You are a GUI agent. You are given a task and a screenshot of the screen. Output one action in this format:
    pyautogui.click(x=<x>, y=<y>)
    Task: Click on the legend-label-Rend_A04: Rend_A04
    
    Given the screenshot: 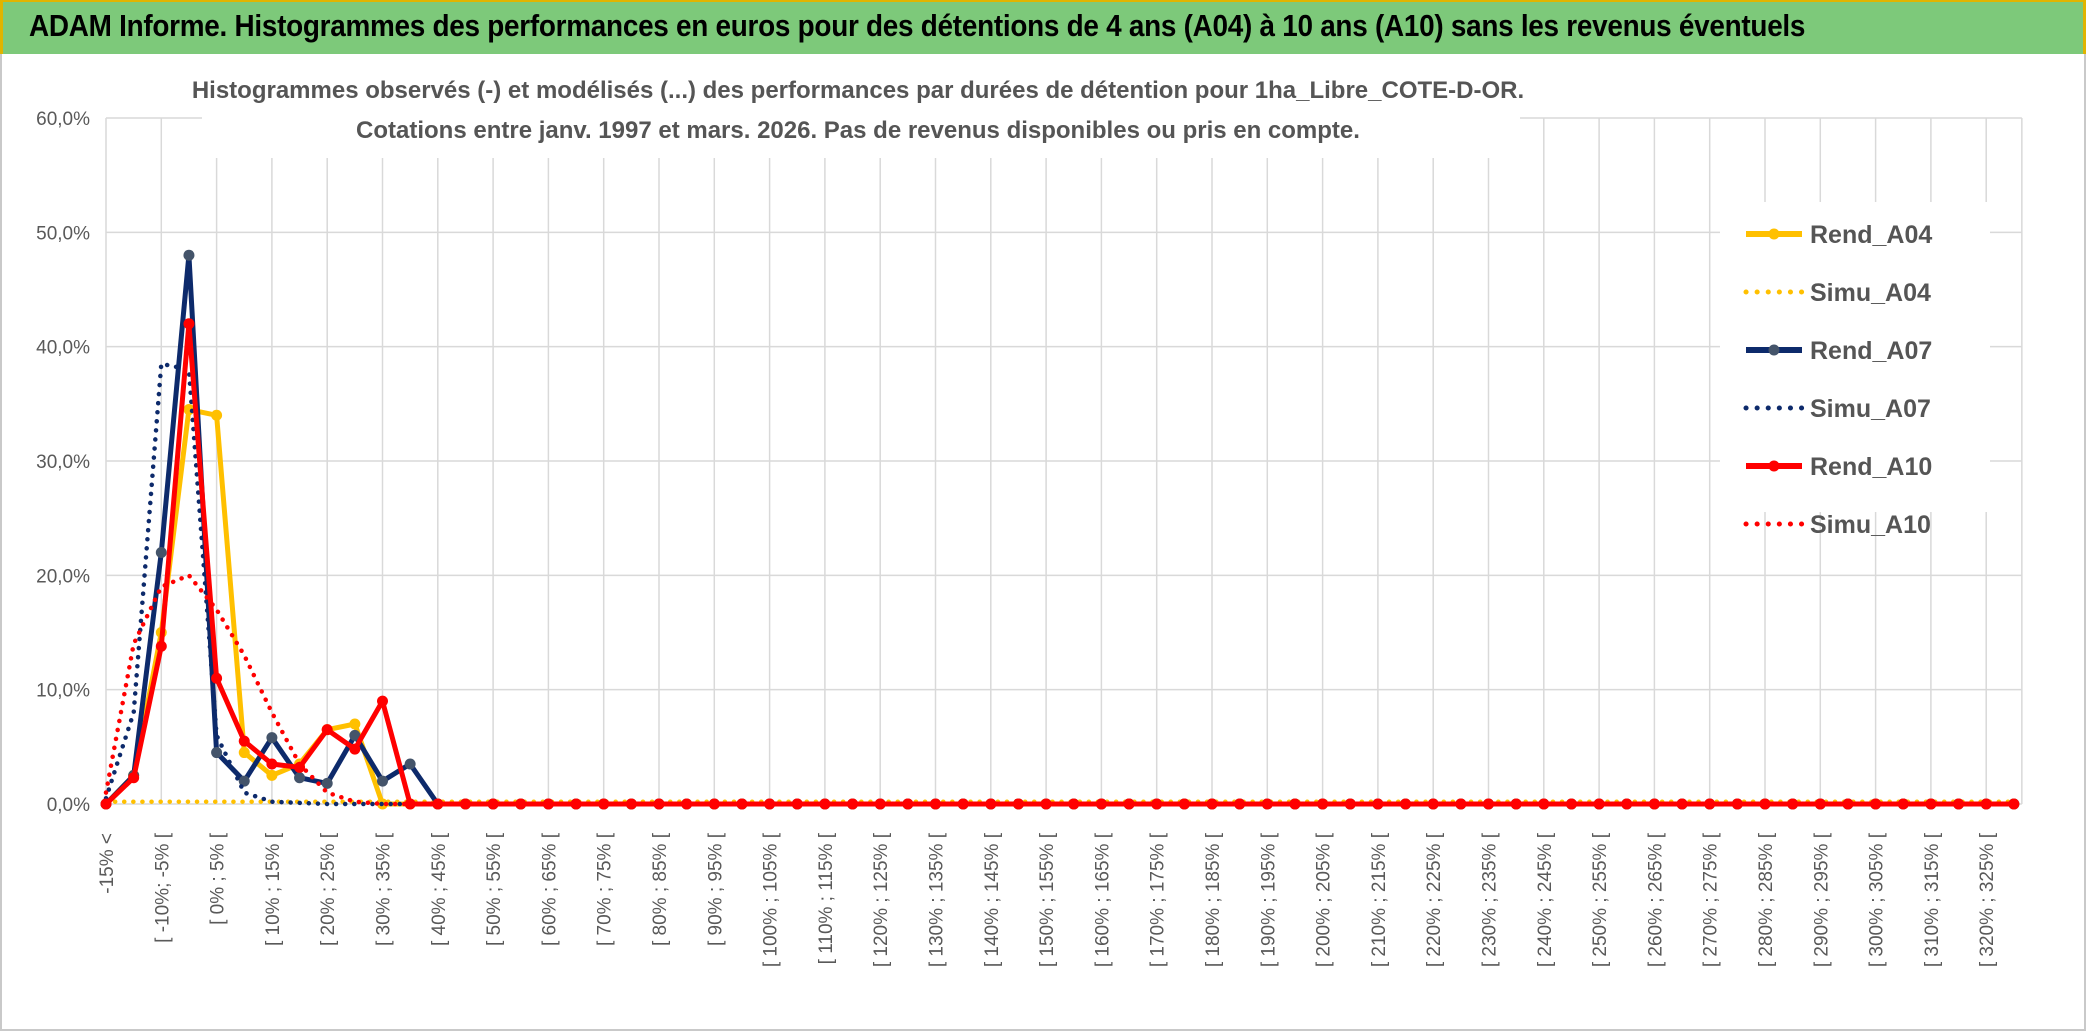 What is the action you would take?
    pyautogui.click(x=1871, y=235)
    